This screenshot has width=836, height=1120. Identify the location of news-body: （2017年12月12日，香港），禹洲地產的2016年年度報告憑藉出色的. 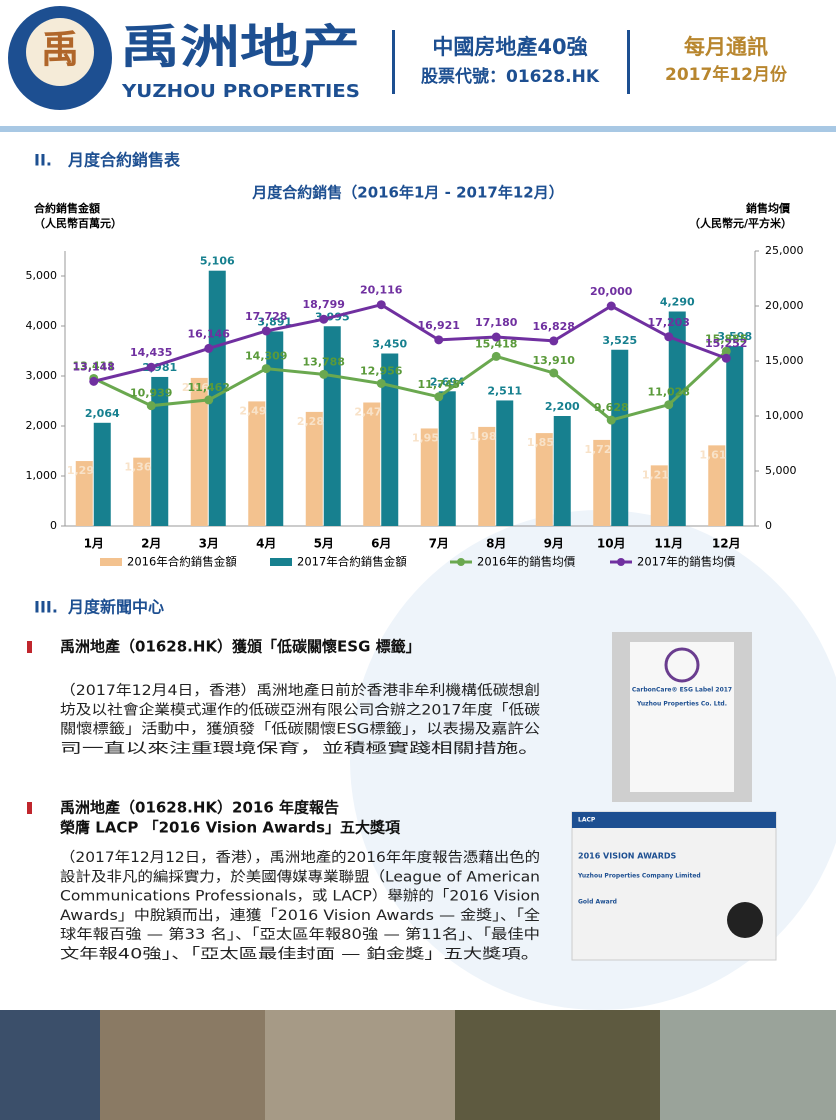
(300, 857).